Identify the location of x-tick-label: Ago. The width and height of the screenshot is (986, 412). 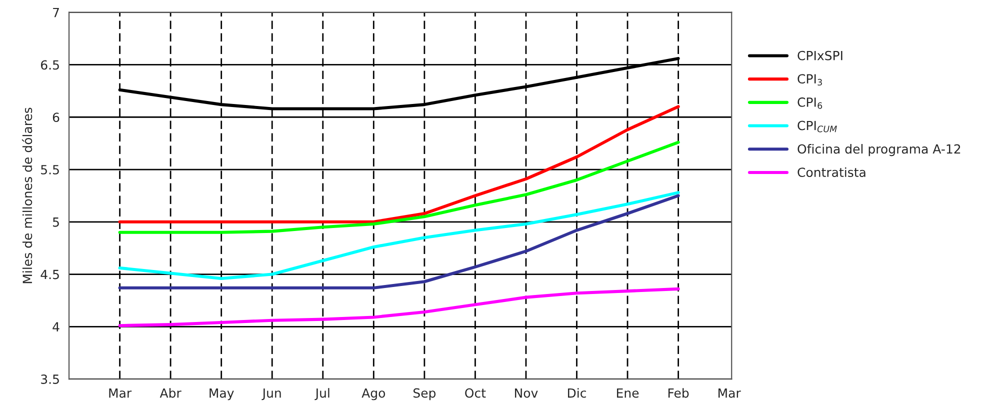
(374, 394).